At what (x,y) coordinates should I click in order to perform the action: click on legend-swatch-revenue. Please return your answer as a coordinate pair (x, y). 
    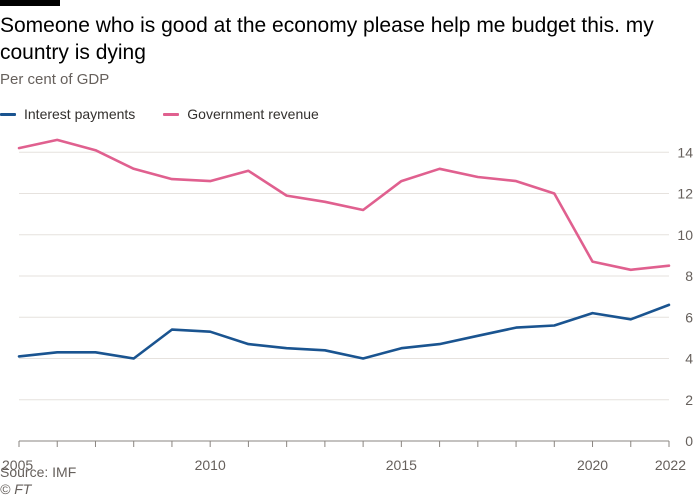
    Looking at the image, I should click on (171, 114).